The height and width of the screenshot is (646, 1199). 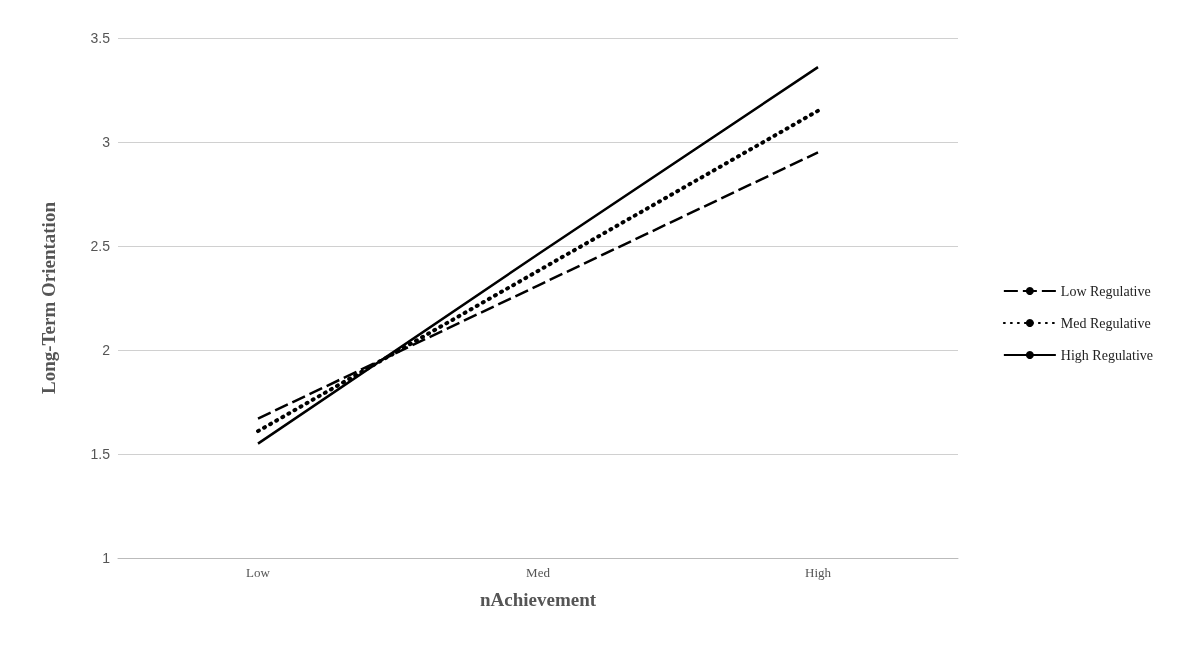 What do you see at coordinates (106, 350) in the screenshot?
I see `y-tick-label: 2` at bounding box center [106, 350].